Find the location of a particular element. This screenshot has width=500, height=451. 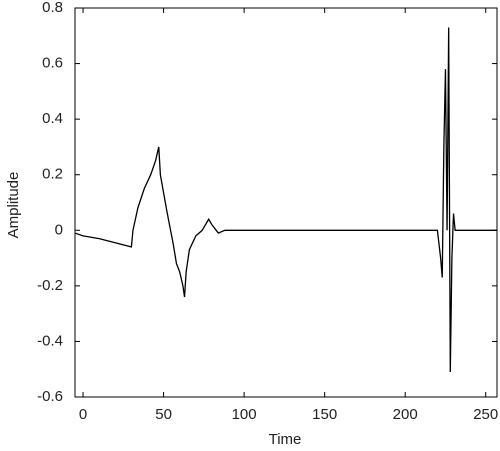

x-tick-label: 250 is located at coordinates (485, 414).